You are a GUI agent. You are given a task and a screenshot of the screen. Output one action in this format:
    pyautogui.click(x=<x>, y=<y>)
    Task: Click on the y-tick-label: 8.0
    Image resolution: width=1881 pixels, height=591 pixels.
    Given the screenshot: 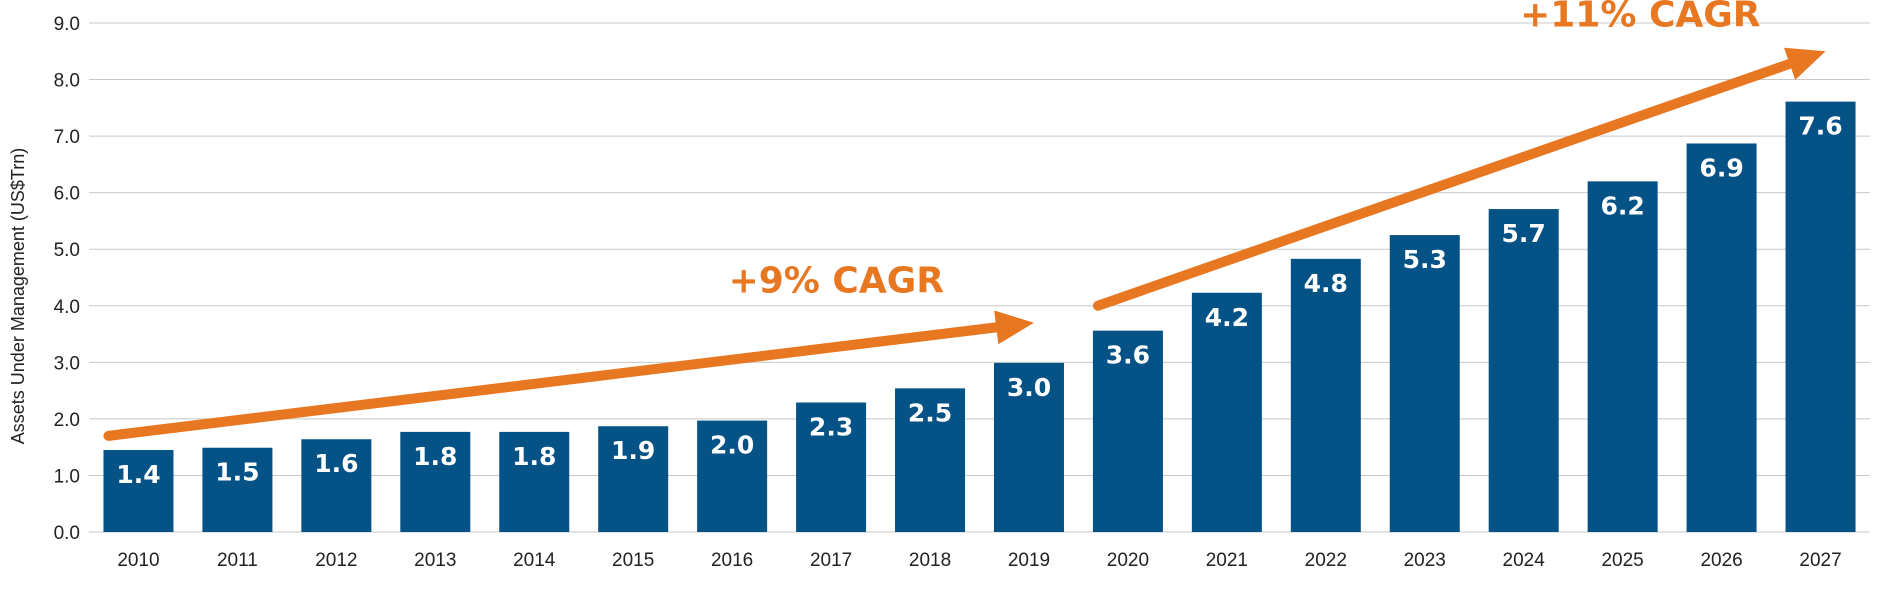 What is the action you would take?
    pyautogui.click(x=67, y=81)
    